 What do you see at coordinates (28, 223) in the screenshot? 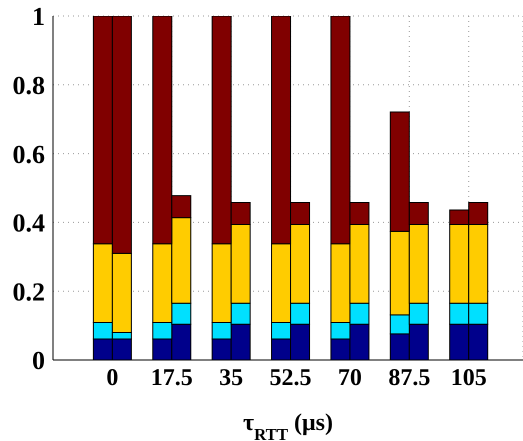
I see `y-tick-label: 0.4` at bounding box center [28, 223].